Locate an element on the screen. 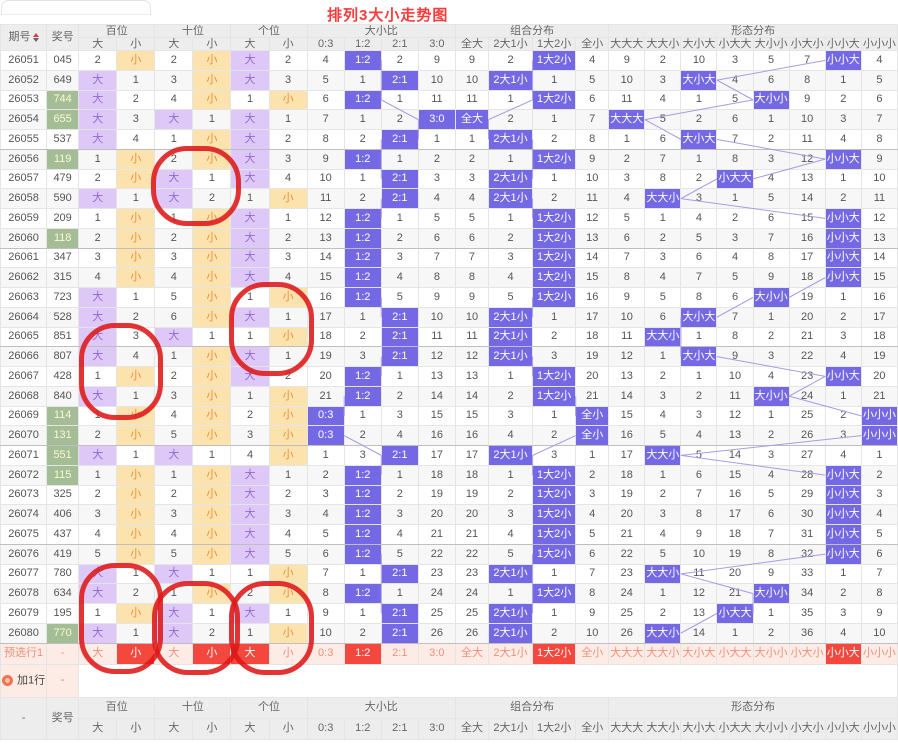 The image size is (898, 744). group-header: 个位 is located at coordinates (269, 31).